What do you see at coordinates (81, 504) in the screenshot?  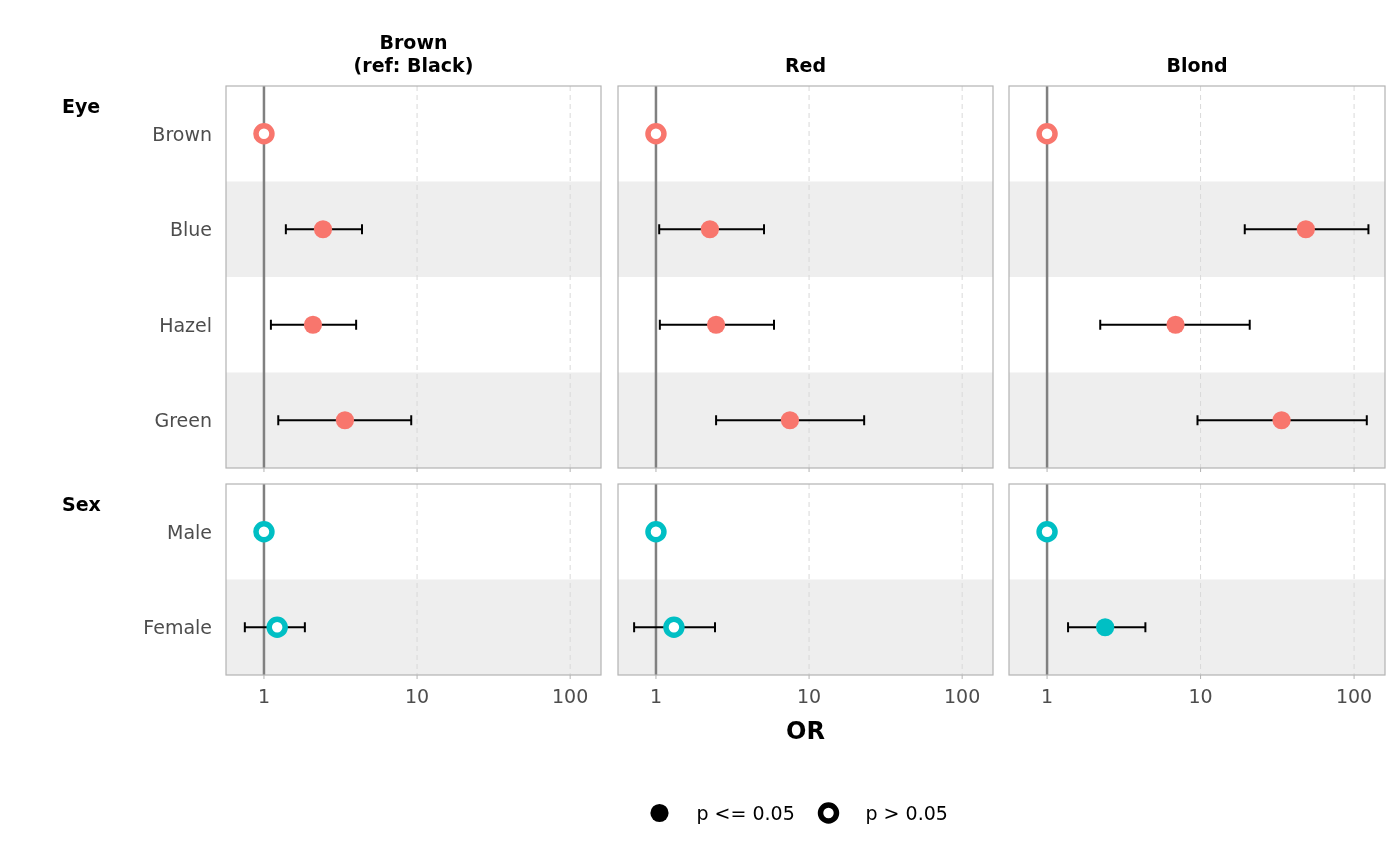 I see `y-axis-title: Sex` at bounding box center [81, 504].